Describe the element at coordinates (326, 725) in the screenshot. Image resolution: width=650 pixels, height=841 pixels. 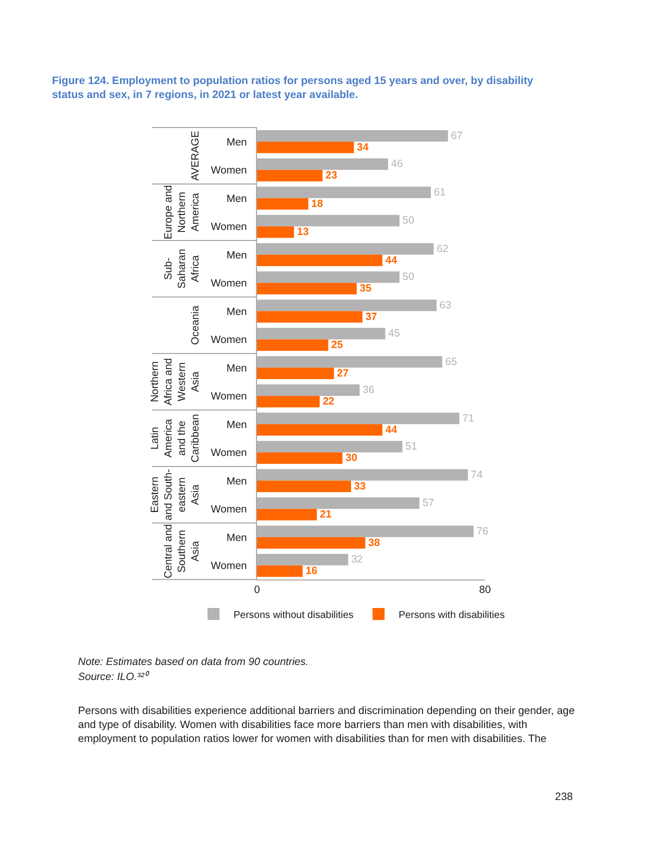
I see `text: Persons with disabilities experience additional barriers and discrimination depending on their gender, age and type of disability. Women with disabilities face more barriers than men with disabilities, with employment to population ratios lower for women with disabilities than for men with disabilities. The` at that location.